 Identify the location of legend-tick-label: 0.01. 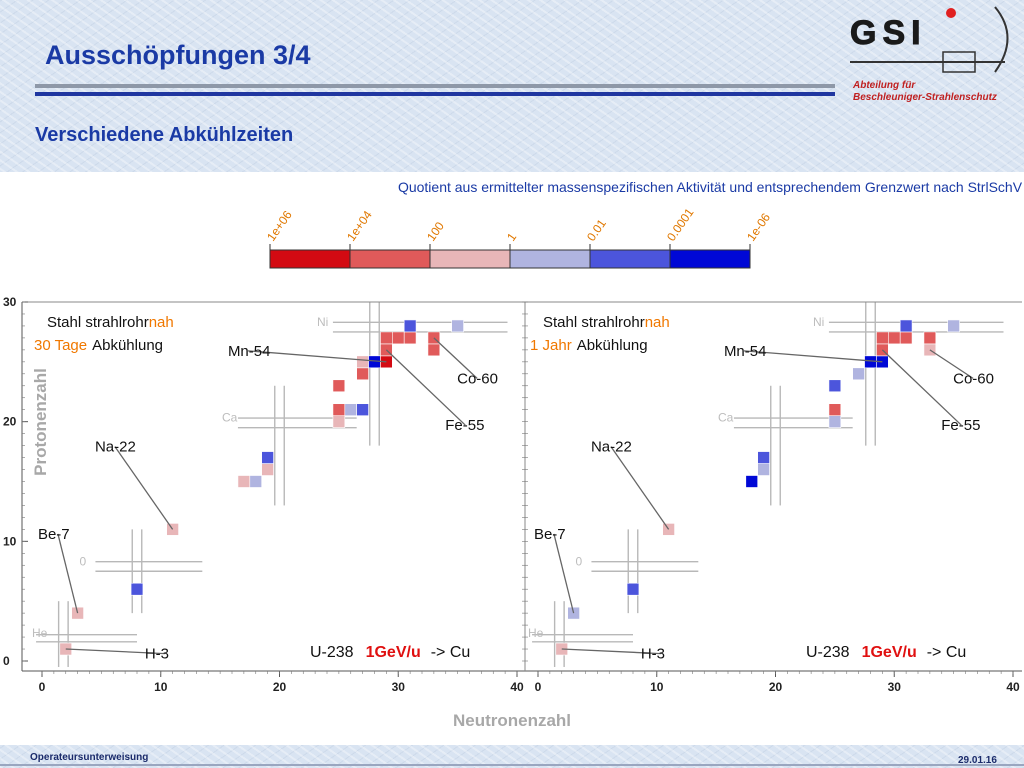
(596, 229).